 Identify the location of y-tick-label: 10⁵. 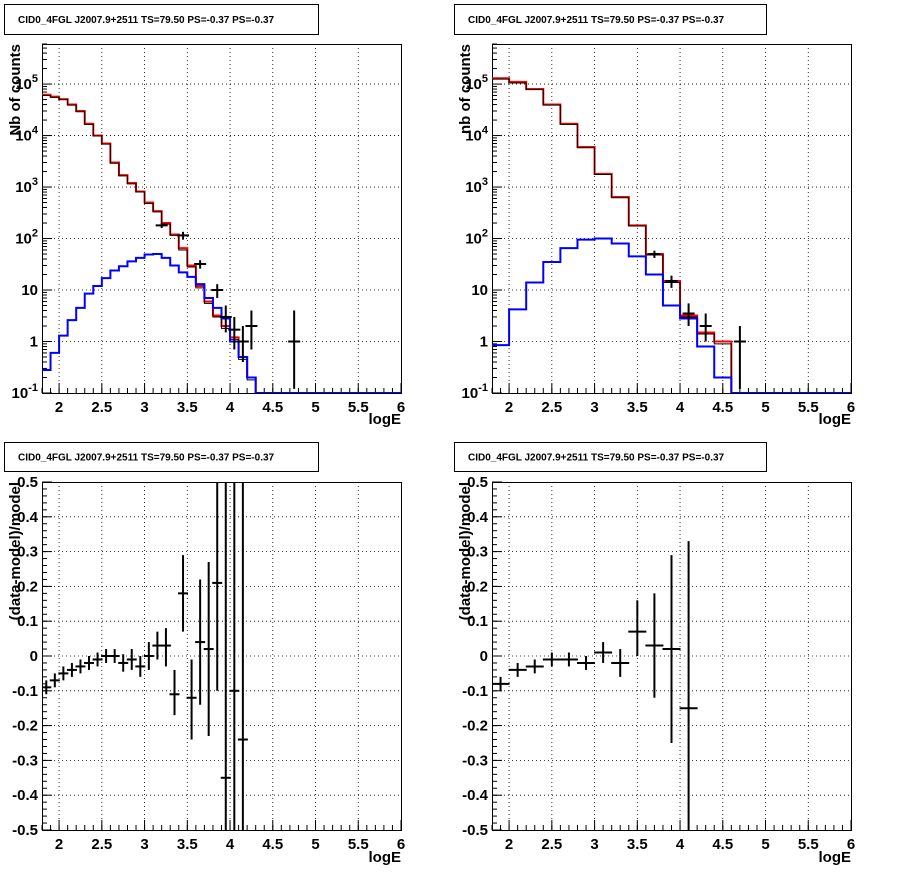
(26, 83).